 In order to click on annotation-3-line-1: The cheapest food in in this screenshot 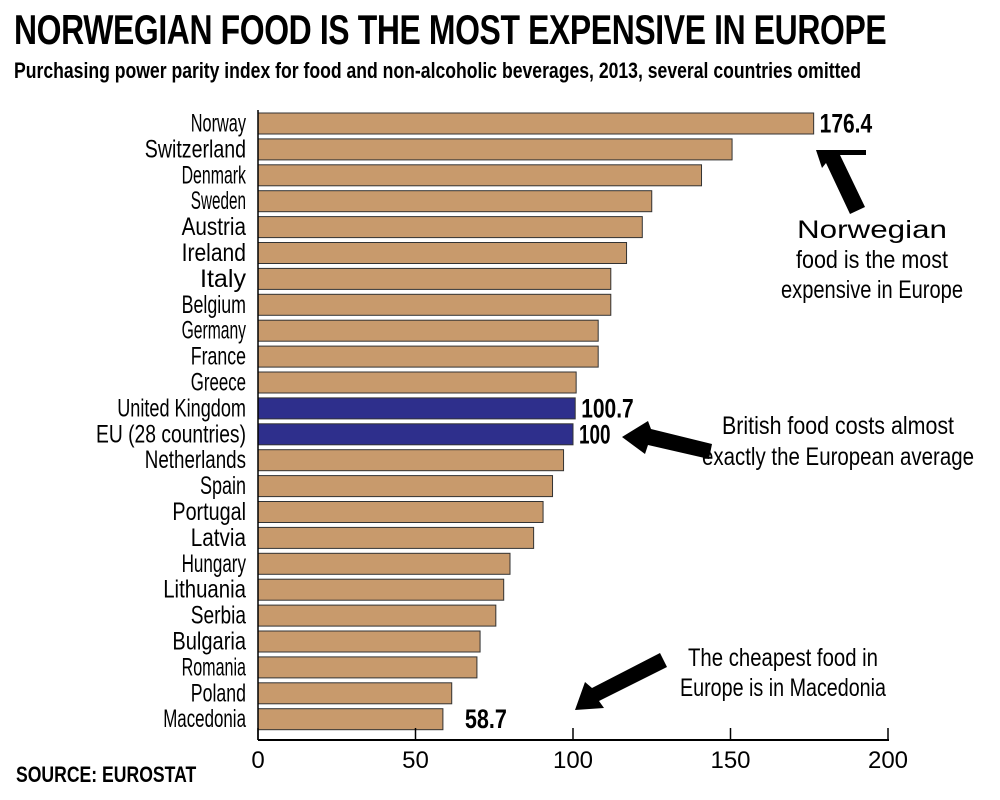, I will do `click(783, 658)`.